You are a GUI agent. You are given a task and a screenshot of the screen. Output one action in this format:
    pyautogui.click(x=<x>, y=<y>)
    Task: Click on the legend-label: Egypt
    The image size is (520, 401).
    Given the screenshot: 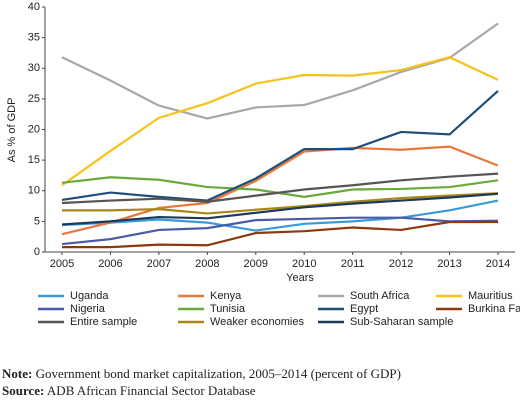 What is the action you would take?
    pyautogui.click(x=364, y=309)
    